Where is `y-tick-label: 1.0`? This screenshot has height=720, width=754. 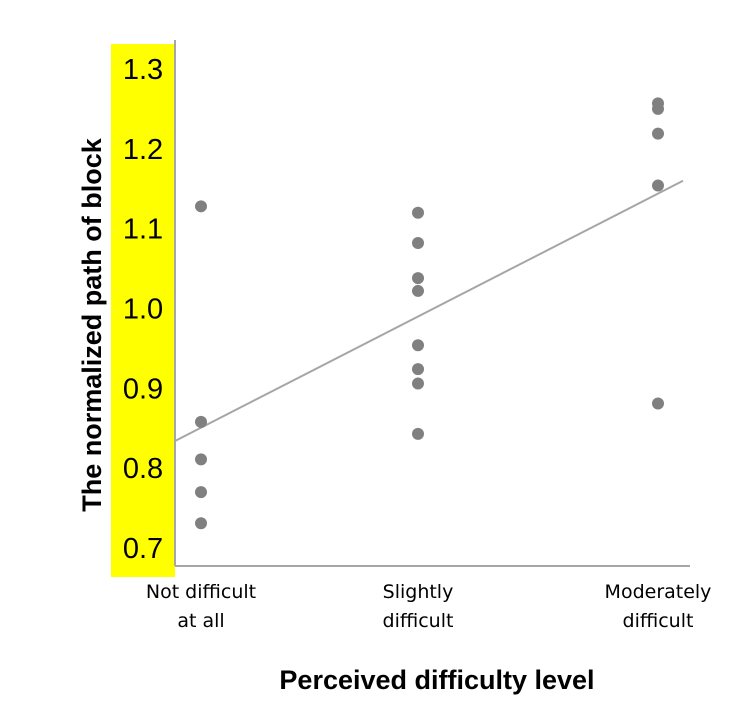 y-tick-label: 1.0 is located at coordinates (143, 310).